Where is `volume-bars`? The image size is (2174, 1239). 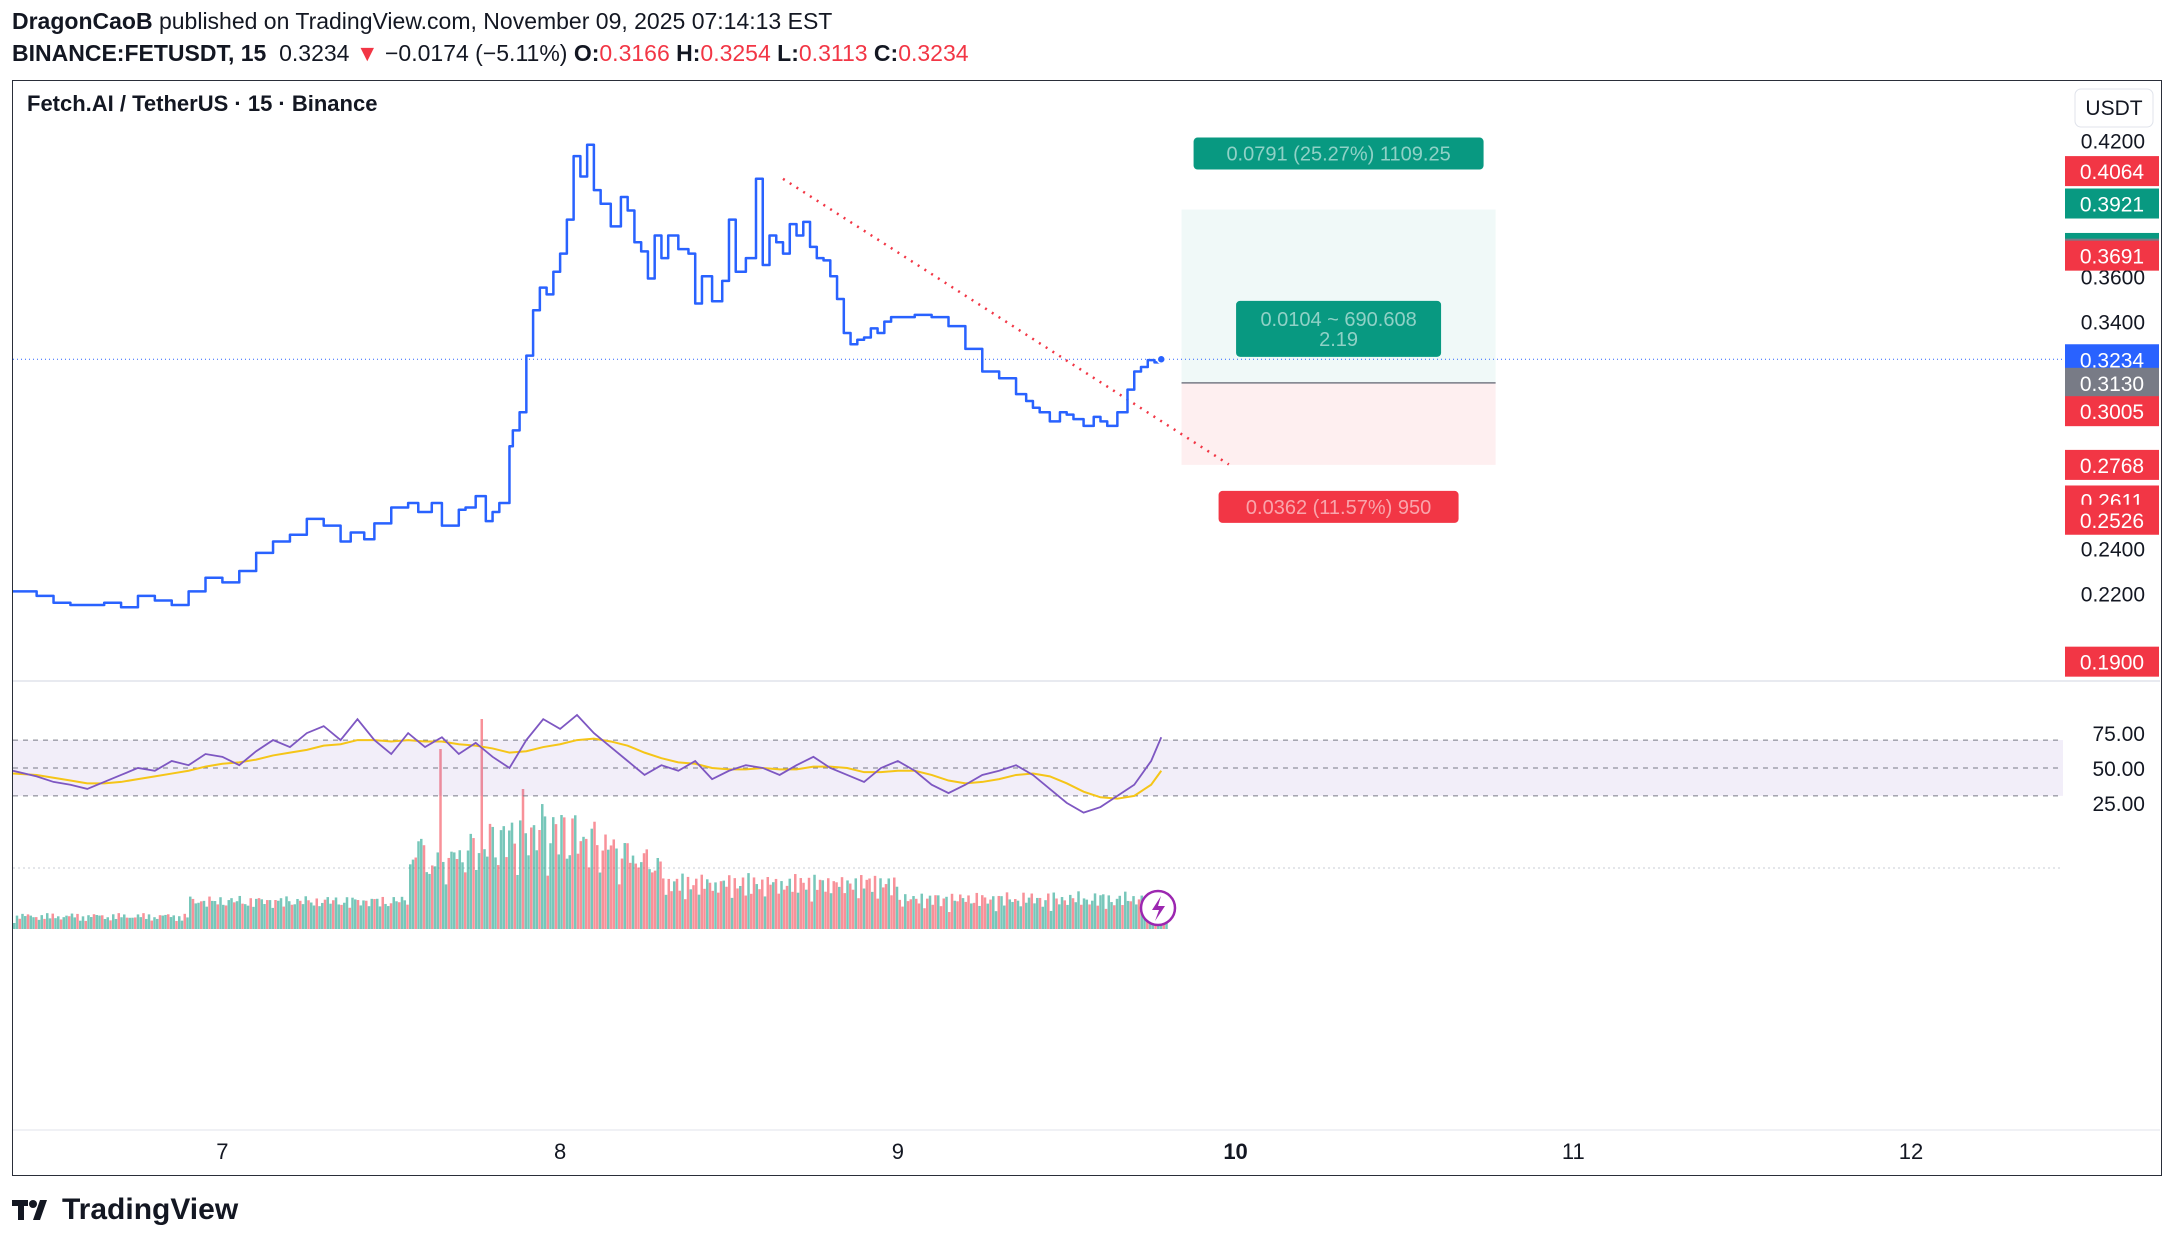 volume-bars is located at coordinates (590, 824).